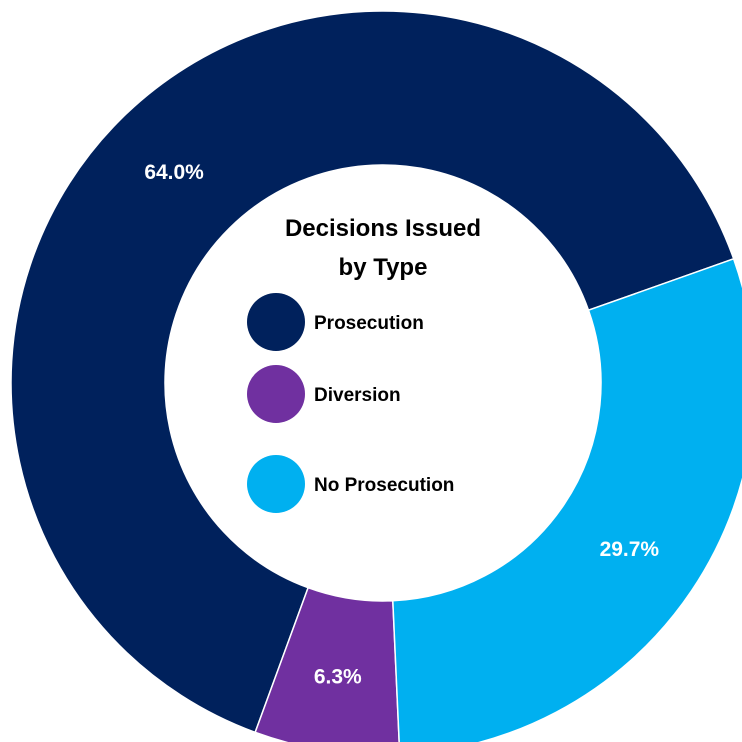 The width and height of the screenshot is (742, 742). What do you see at coordinates (630, 549) in the screenshot?
I see `slice-label-no-prosecution: 29.7%` at bounding box center [630, 549].